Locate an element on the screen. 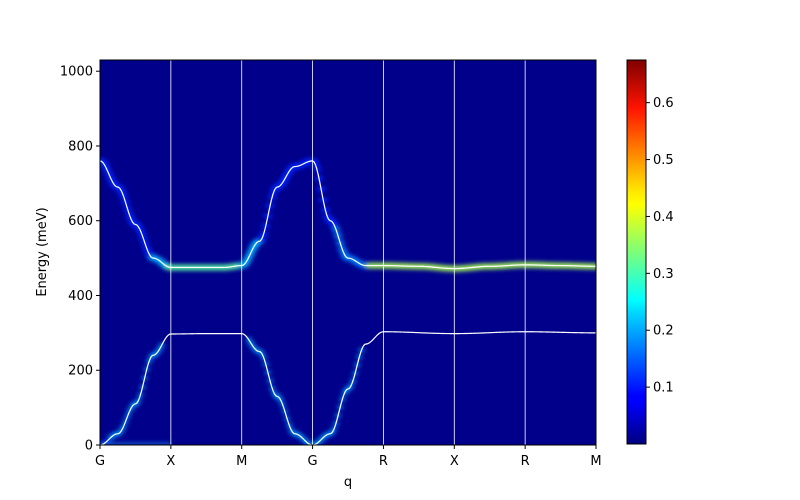 The image size is (800, 500). x-axis-label: q is located at coordinates (348, 482).